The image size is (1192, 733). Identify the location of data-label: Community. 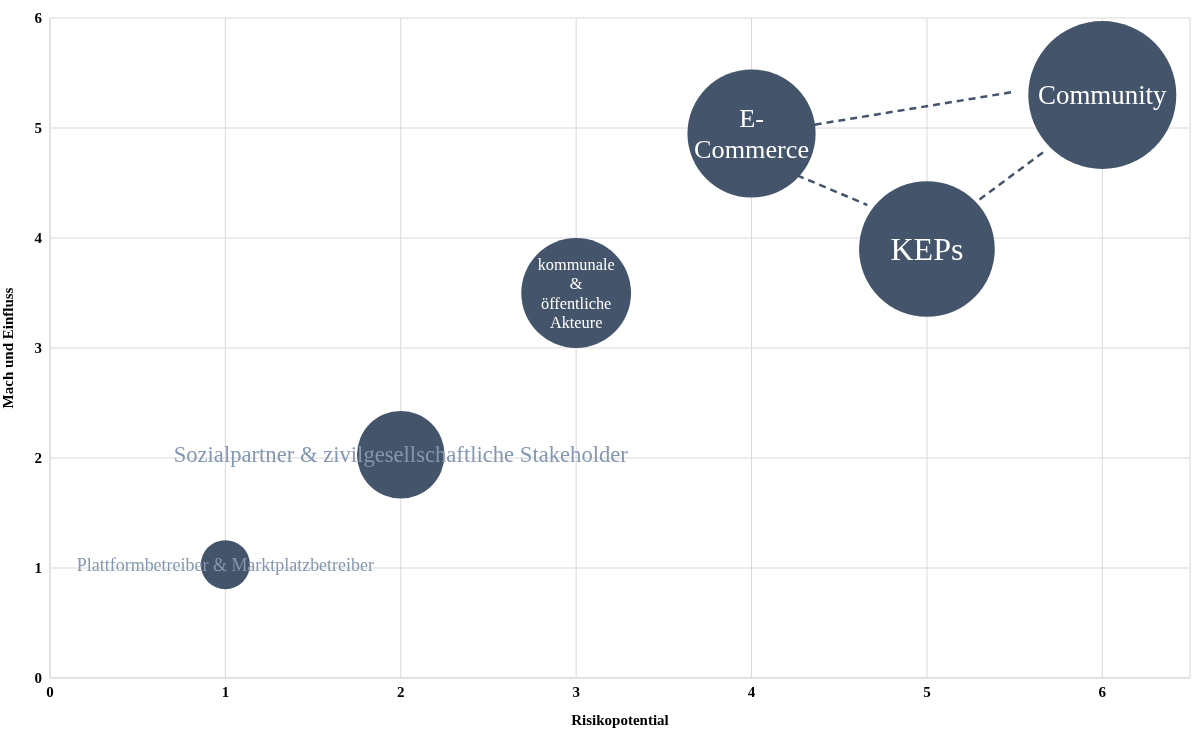
(1103, 95).